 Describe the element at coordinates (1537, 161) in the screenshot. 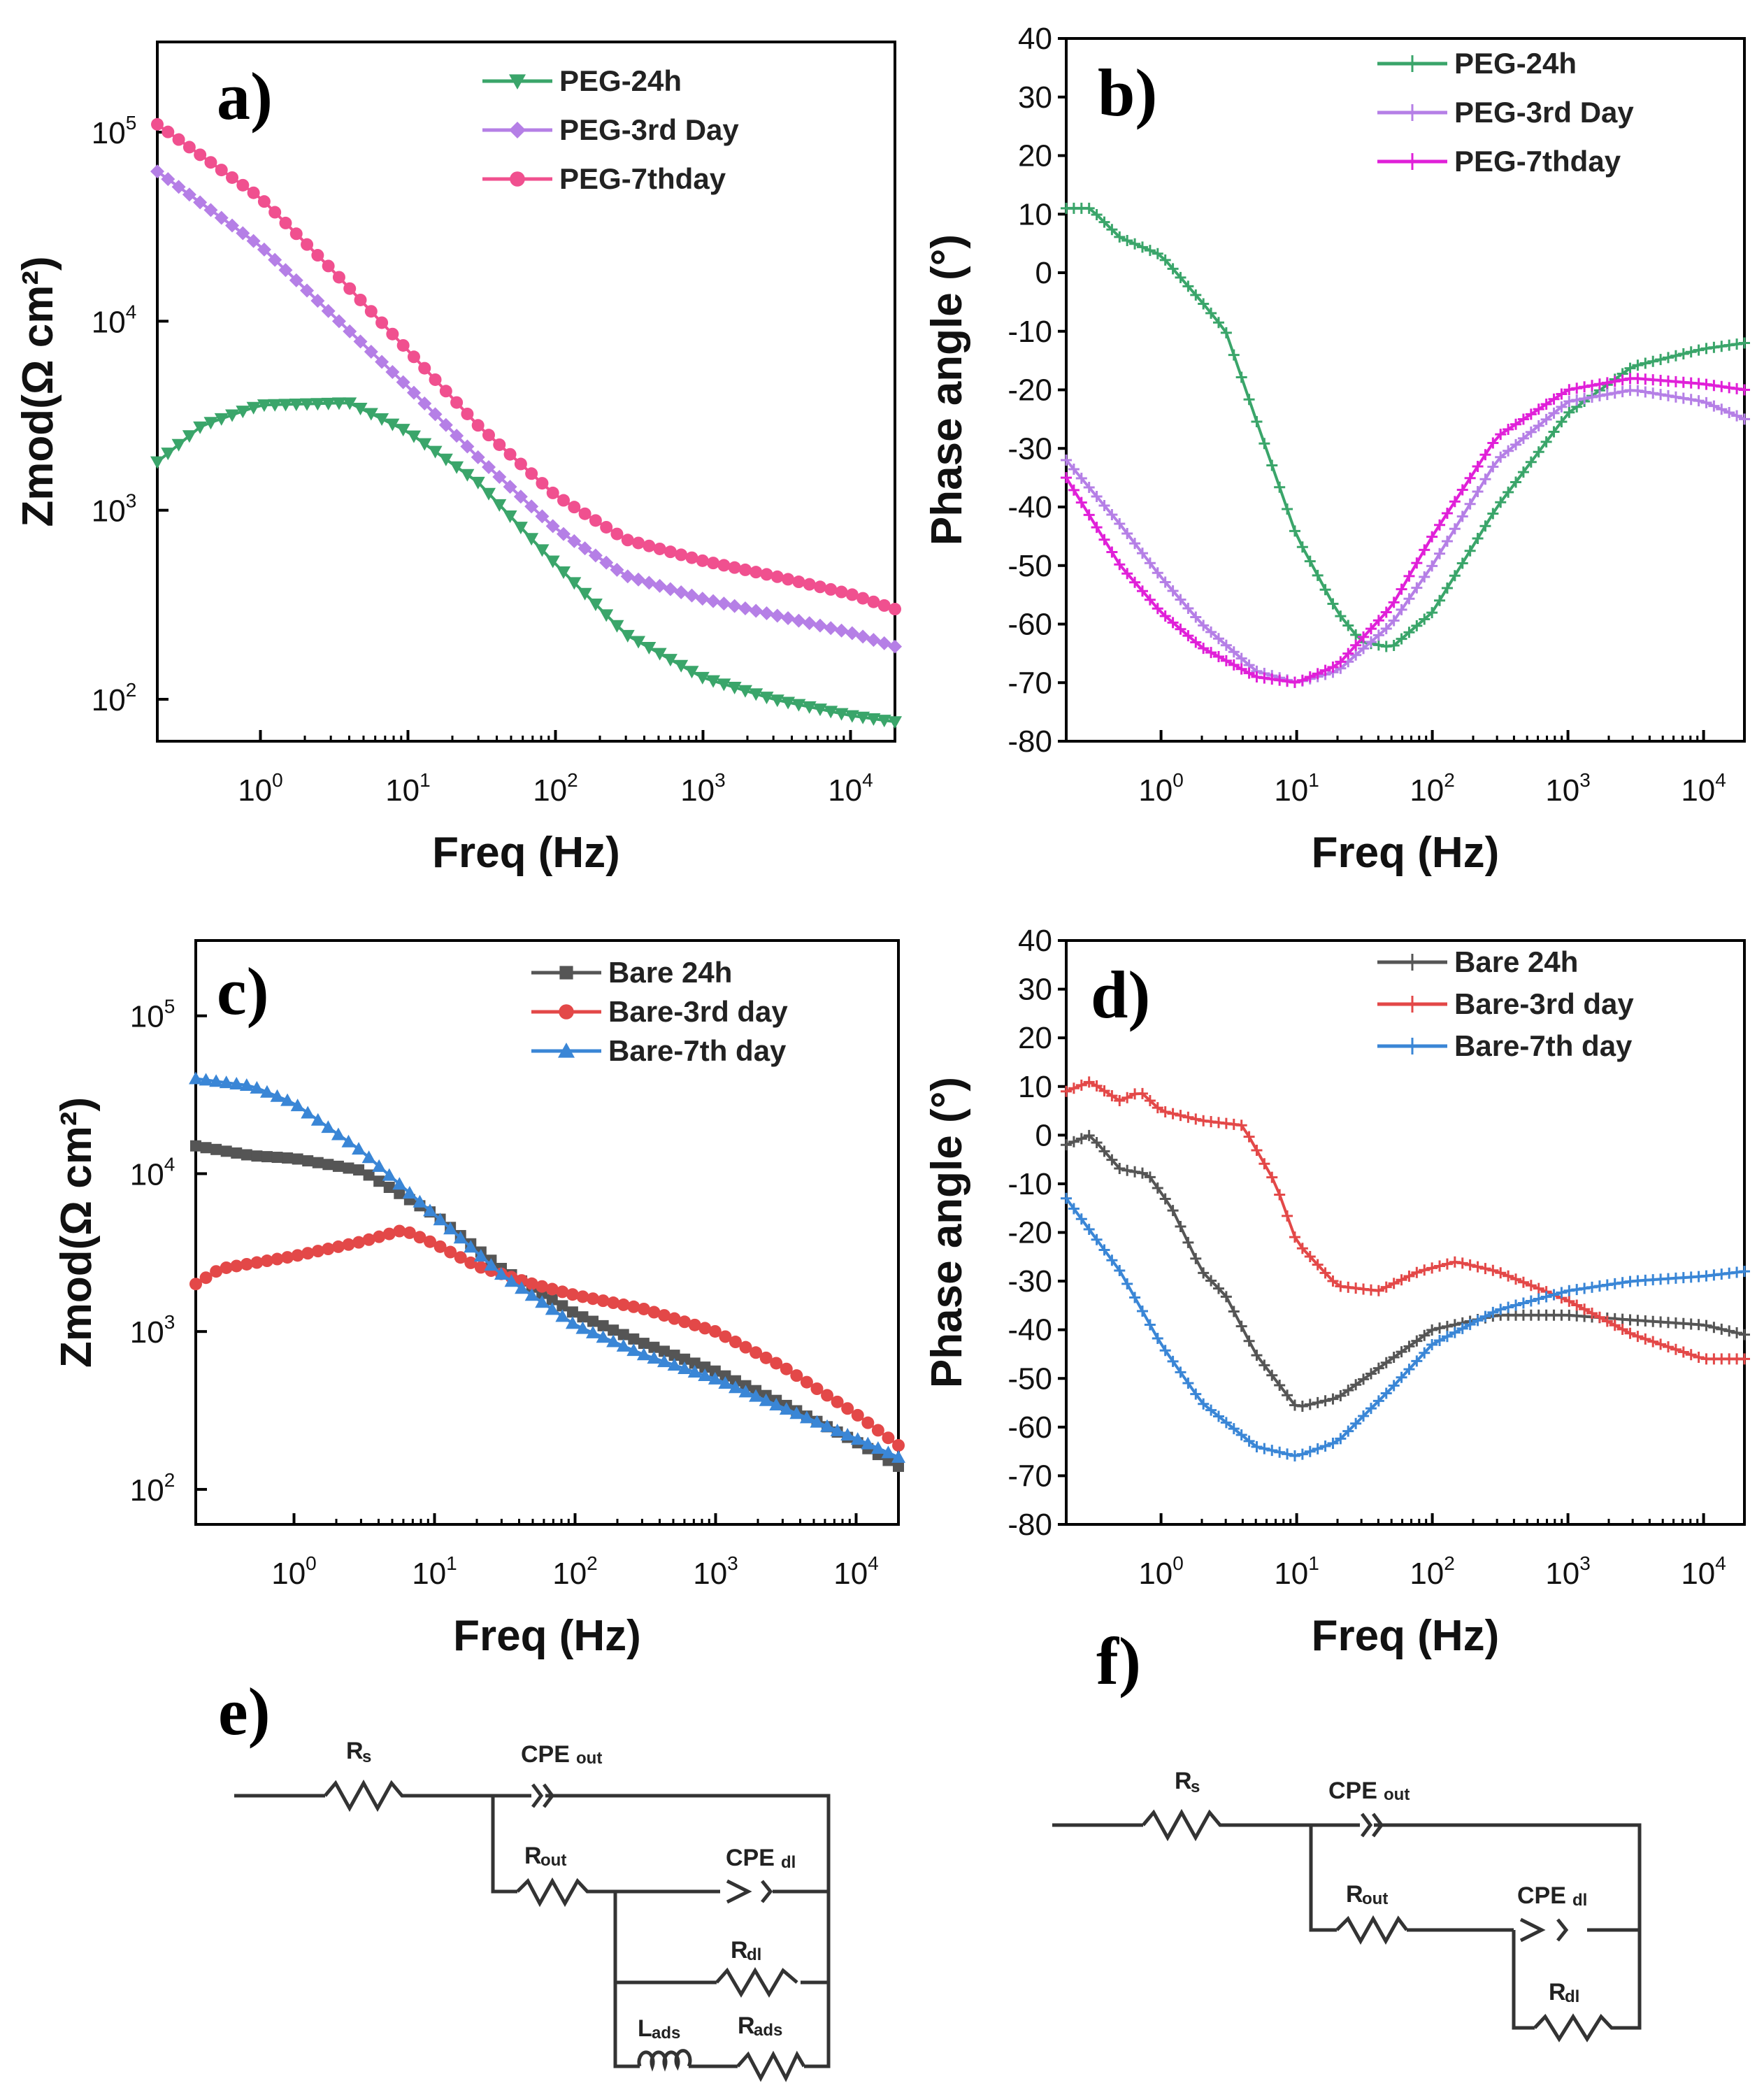

I see `legend-label: PEG-7thday` at that location.